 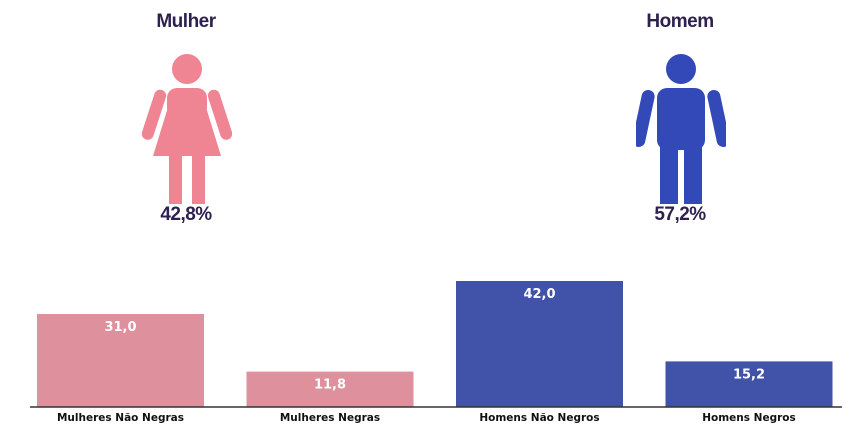 I want to click on x-tick-label: Homens Não Negros, so click(x=539, y=418).